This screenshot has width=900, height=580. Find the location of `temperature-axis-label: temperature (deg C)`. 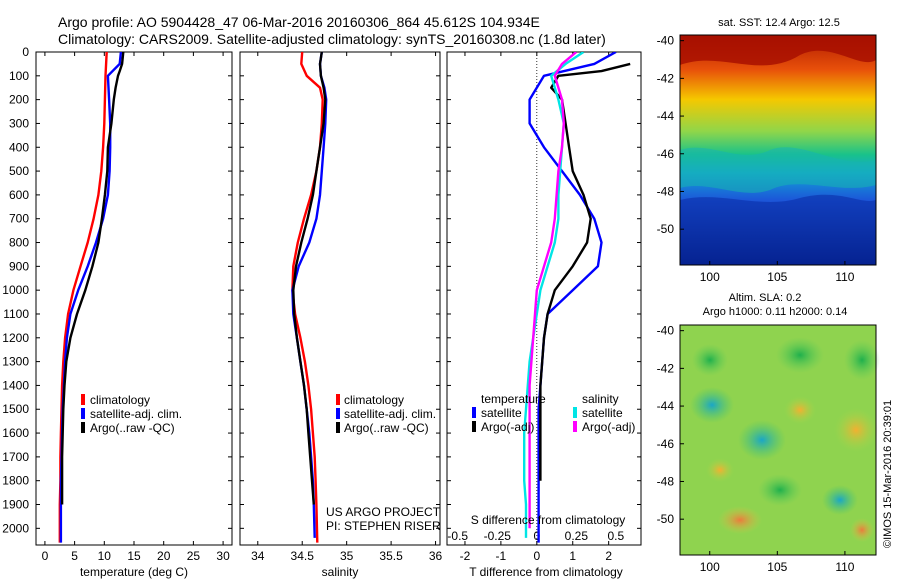

temperature-axis-label: temperature (deg C) is located at coordinates (134, 572).